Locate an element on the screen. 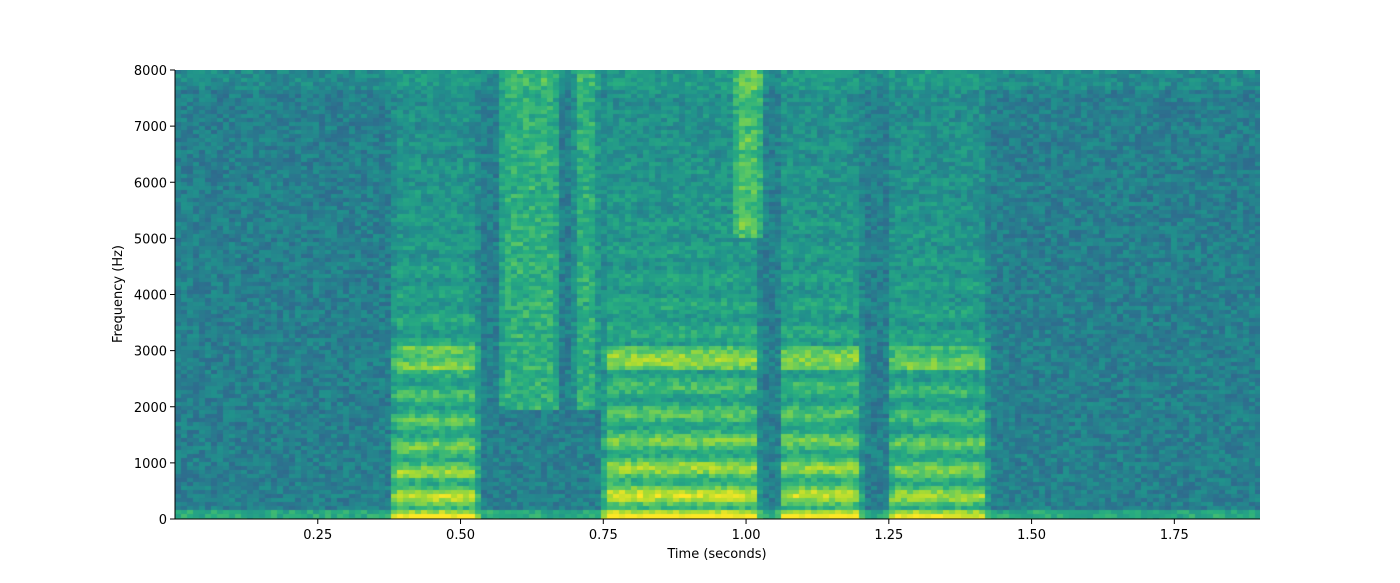 The image size is (1400, 583). y-tick-label: 8000 is located at coordinates (150, 71).